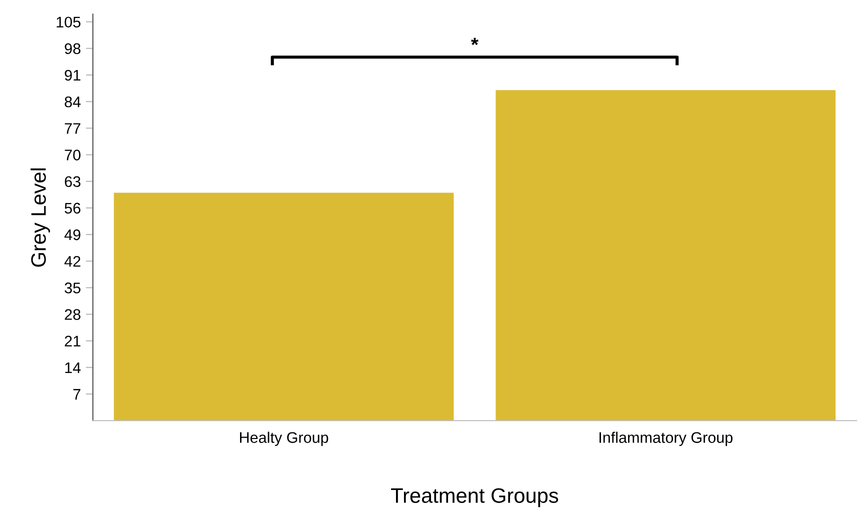 This screenshot has height=508, width=860. Describe the element at coordinates (40, 217) in the screenshot. I see `y-axis-title: Grey Level` at that location.